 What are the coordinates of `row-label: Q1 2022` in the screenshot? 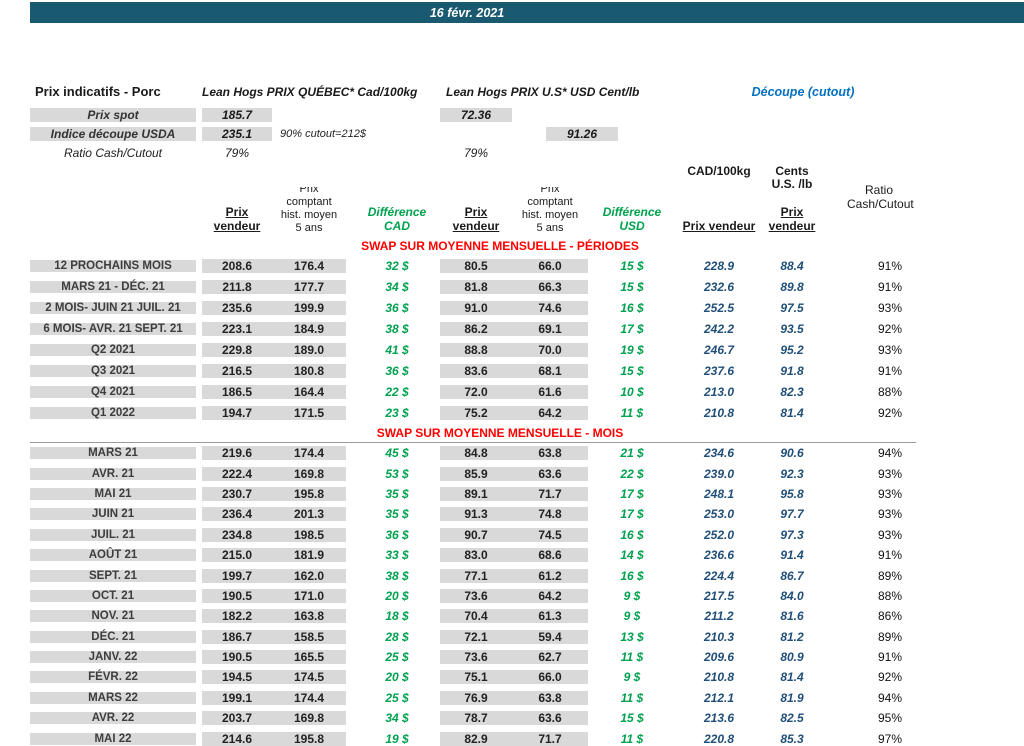 It's located at (113, 412).